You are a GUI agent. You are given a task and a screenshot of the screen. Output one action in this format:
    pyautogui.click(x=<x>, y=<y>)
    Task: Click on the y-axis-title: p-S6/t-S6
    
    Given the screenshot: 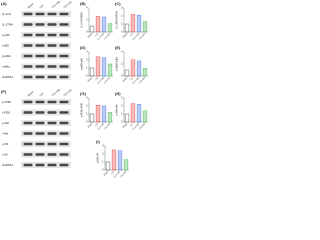 What is the action you would take?
    pyautogui.click(x=98, y=157)
    